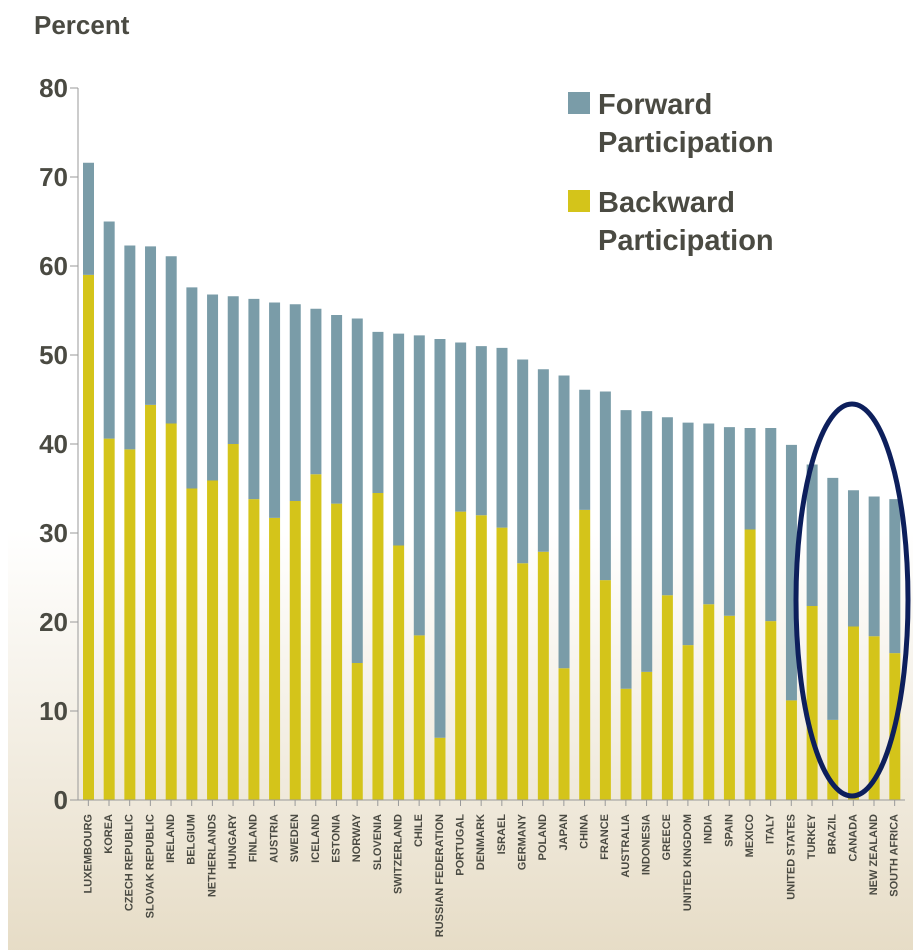 The width and height of the screenshot is (913, 950). What do you see at coordinates (82, 25) in the screenshot?
I see `y-axis-title: Percent` at bounding box center [82, 25].